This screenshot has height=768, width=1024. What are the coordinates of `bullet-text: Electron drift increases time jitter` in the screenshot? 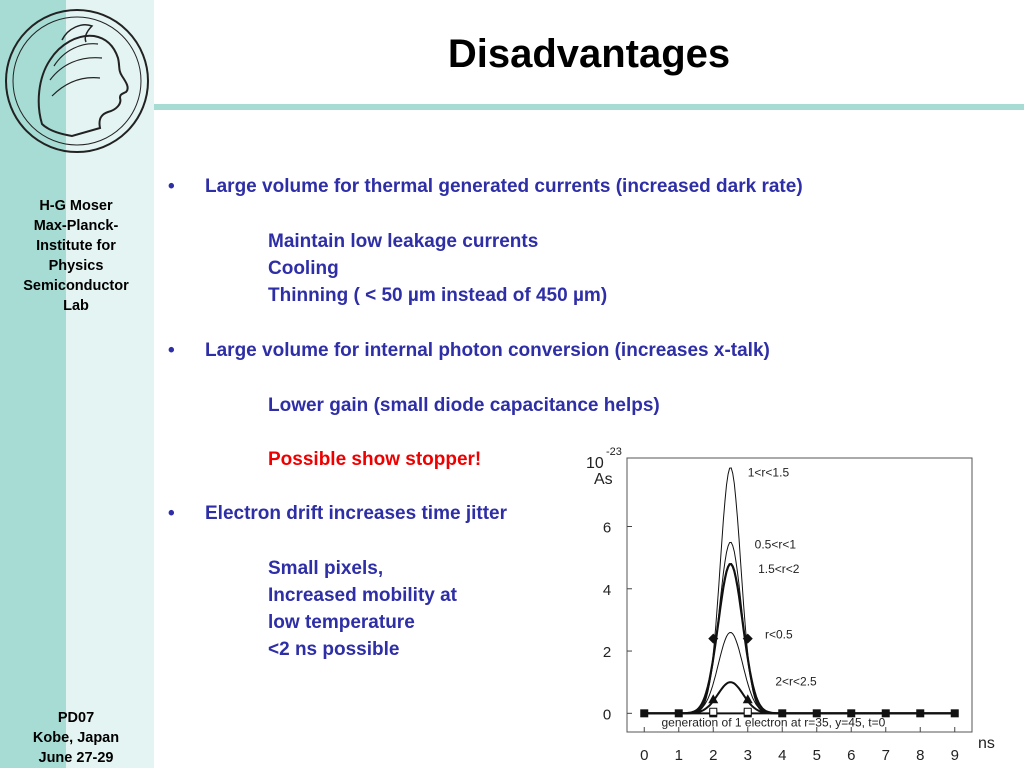 It's located at (356, 513).